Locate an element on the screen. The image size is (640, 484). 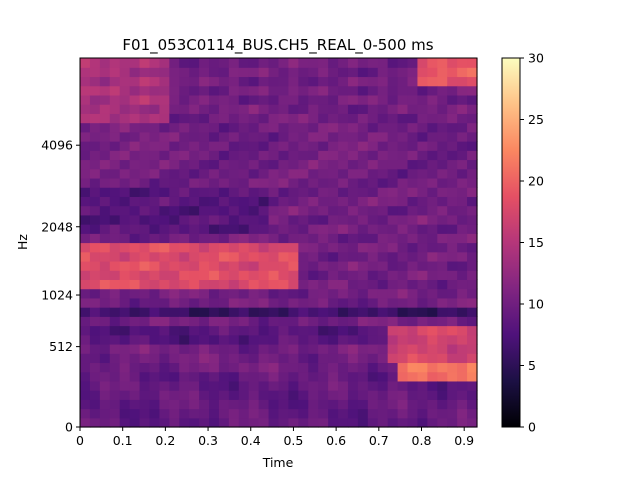
colorbar-tick-label: 15 is located at coordinates (536, 242).